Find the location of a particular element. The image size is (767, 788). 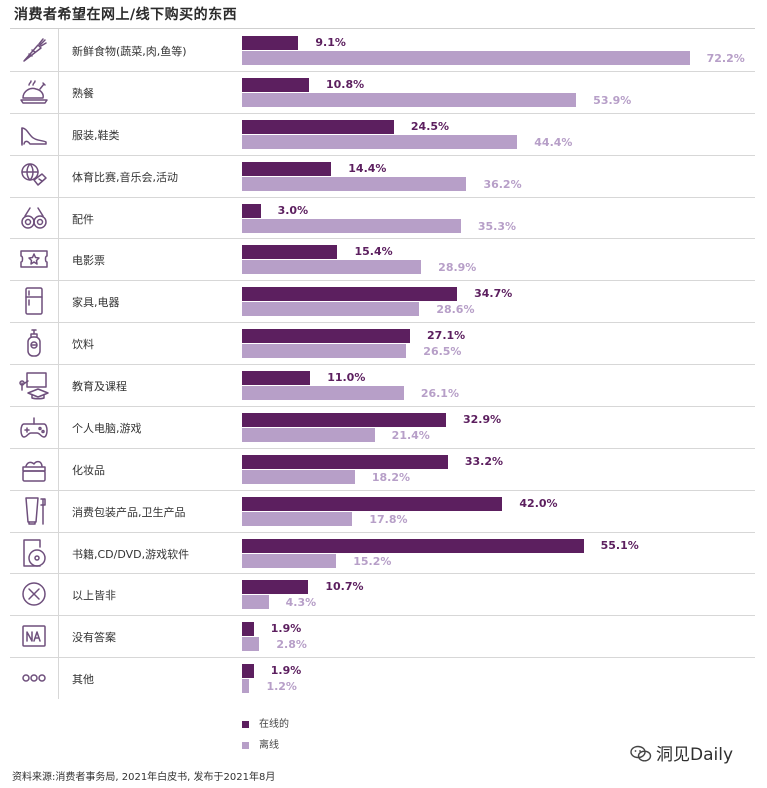

category-label: 其他 is located at coordinates (83, 680).